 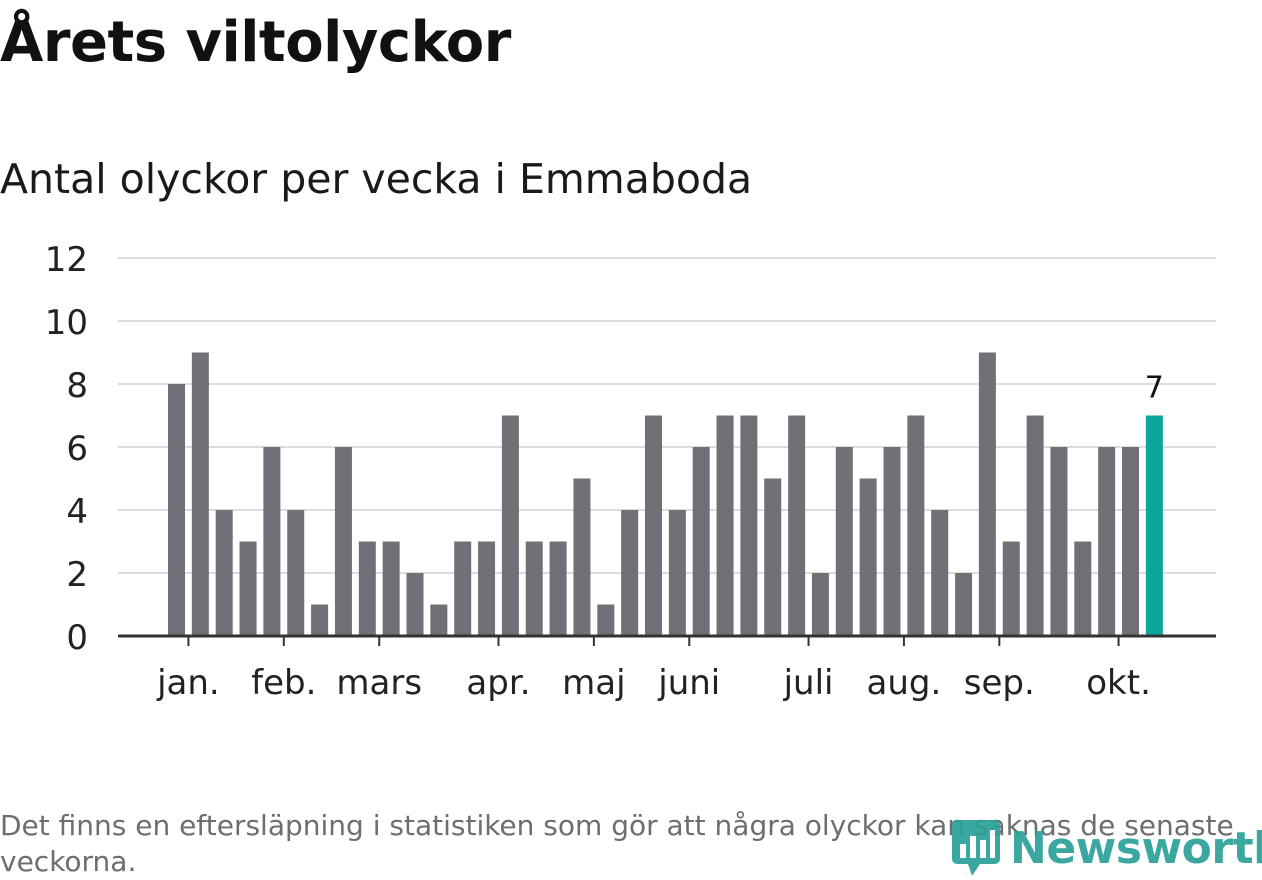 What do you see at coordinates (1136, 848) in the screenshot?
I see `logo-text: Newsworthy` at bounding box center [1136, 848].